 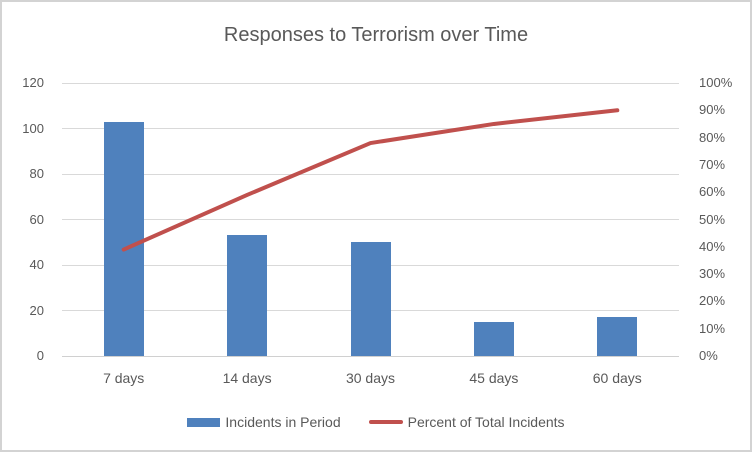 I want to click on y-left-tick-label: 40, so click(x=36, y=264).